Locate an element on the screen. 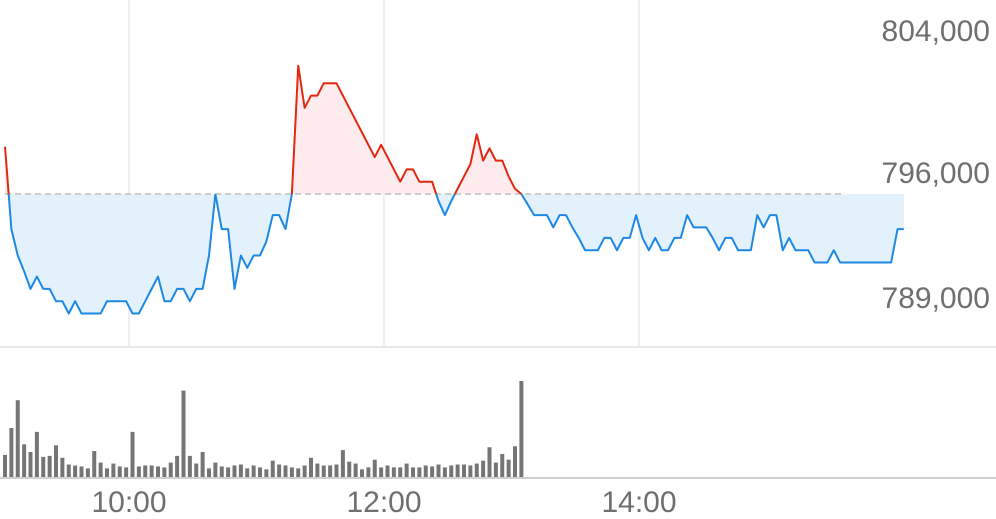 This screenshot has height=519, width=996. y-tick-label: 796,000 is located at coordinates (936, 173).